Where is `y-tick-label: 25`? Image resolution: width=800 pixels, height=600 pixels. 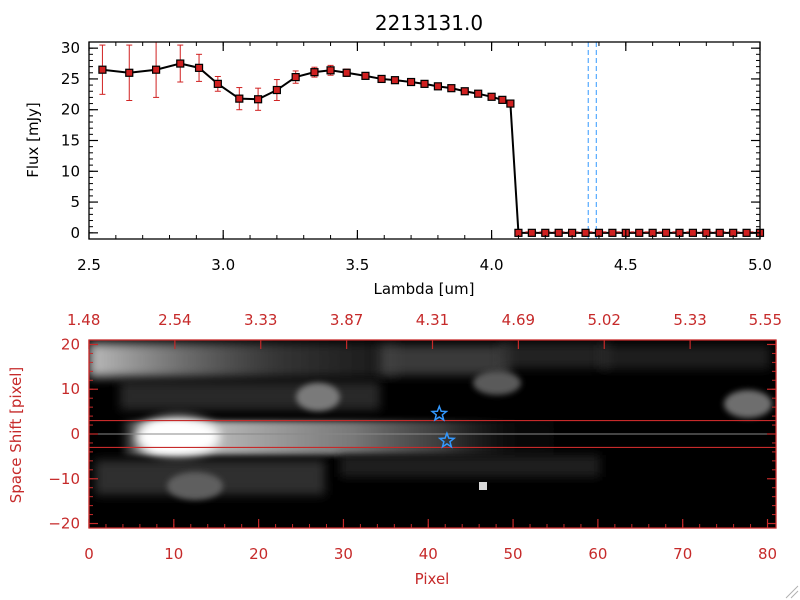
y-tick-label: 25 is located at coordinates (70, 79).